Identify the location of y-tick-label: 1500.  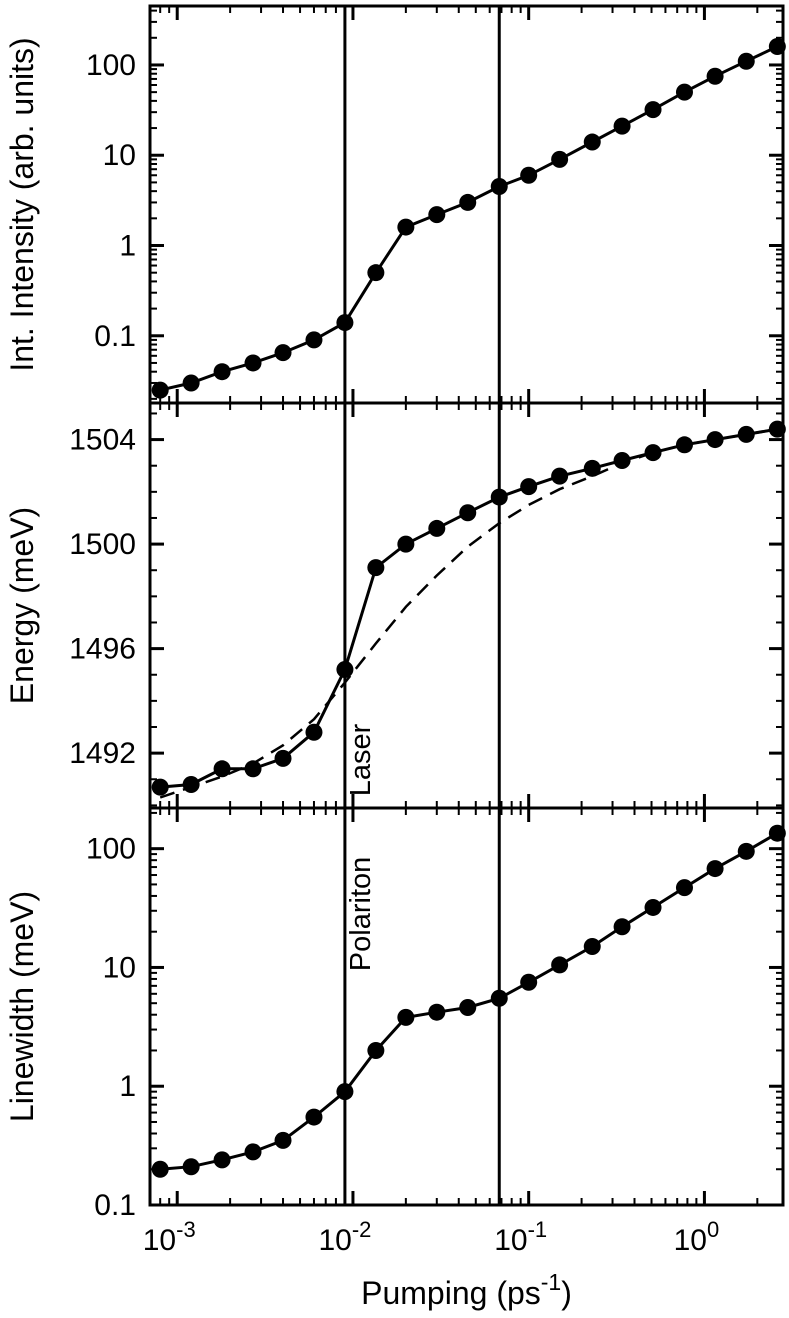
(102, 544).